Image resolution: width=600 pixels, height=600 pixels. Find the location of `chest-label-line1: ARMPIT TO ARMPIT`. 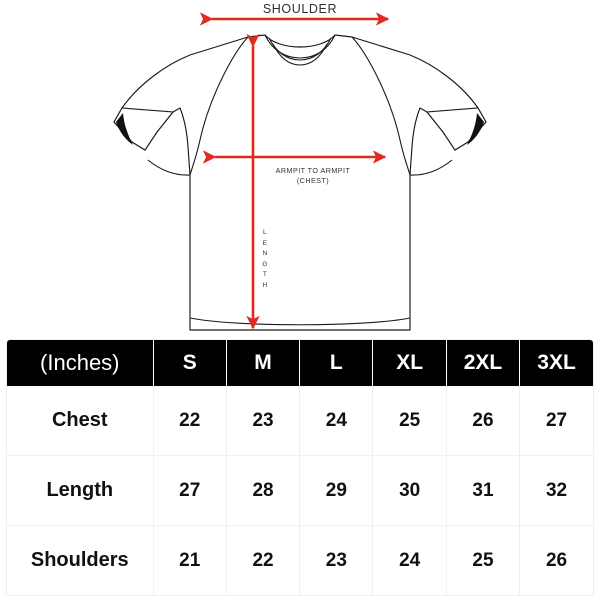

chest-label-line1: ARMPIT TO ARMPIT is located at coordinates (313, 170).